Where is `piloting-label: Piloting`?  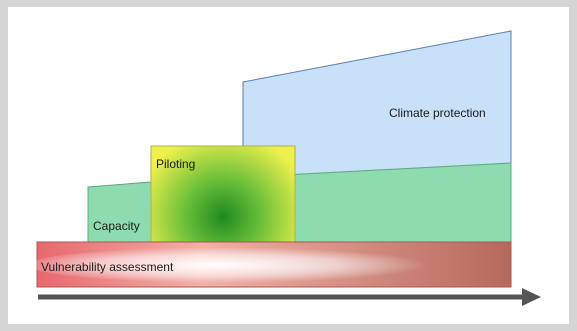 piloting-label: Piloting is located at coordinates (175, 164).